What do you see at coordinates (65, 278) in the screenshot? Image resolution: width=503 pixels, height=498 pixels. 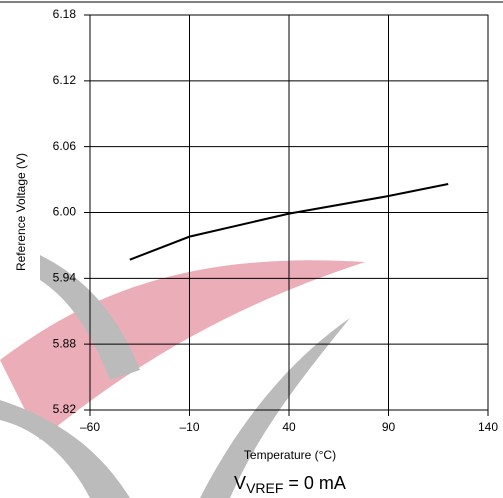 I see `y-tick-label: 5.94` at bounding box center [65, 278].